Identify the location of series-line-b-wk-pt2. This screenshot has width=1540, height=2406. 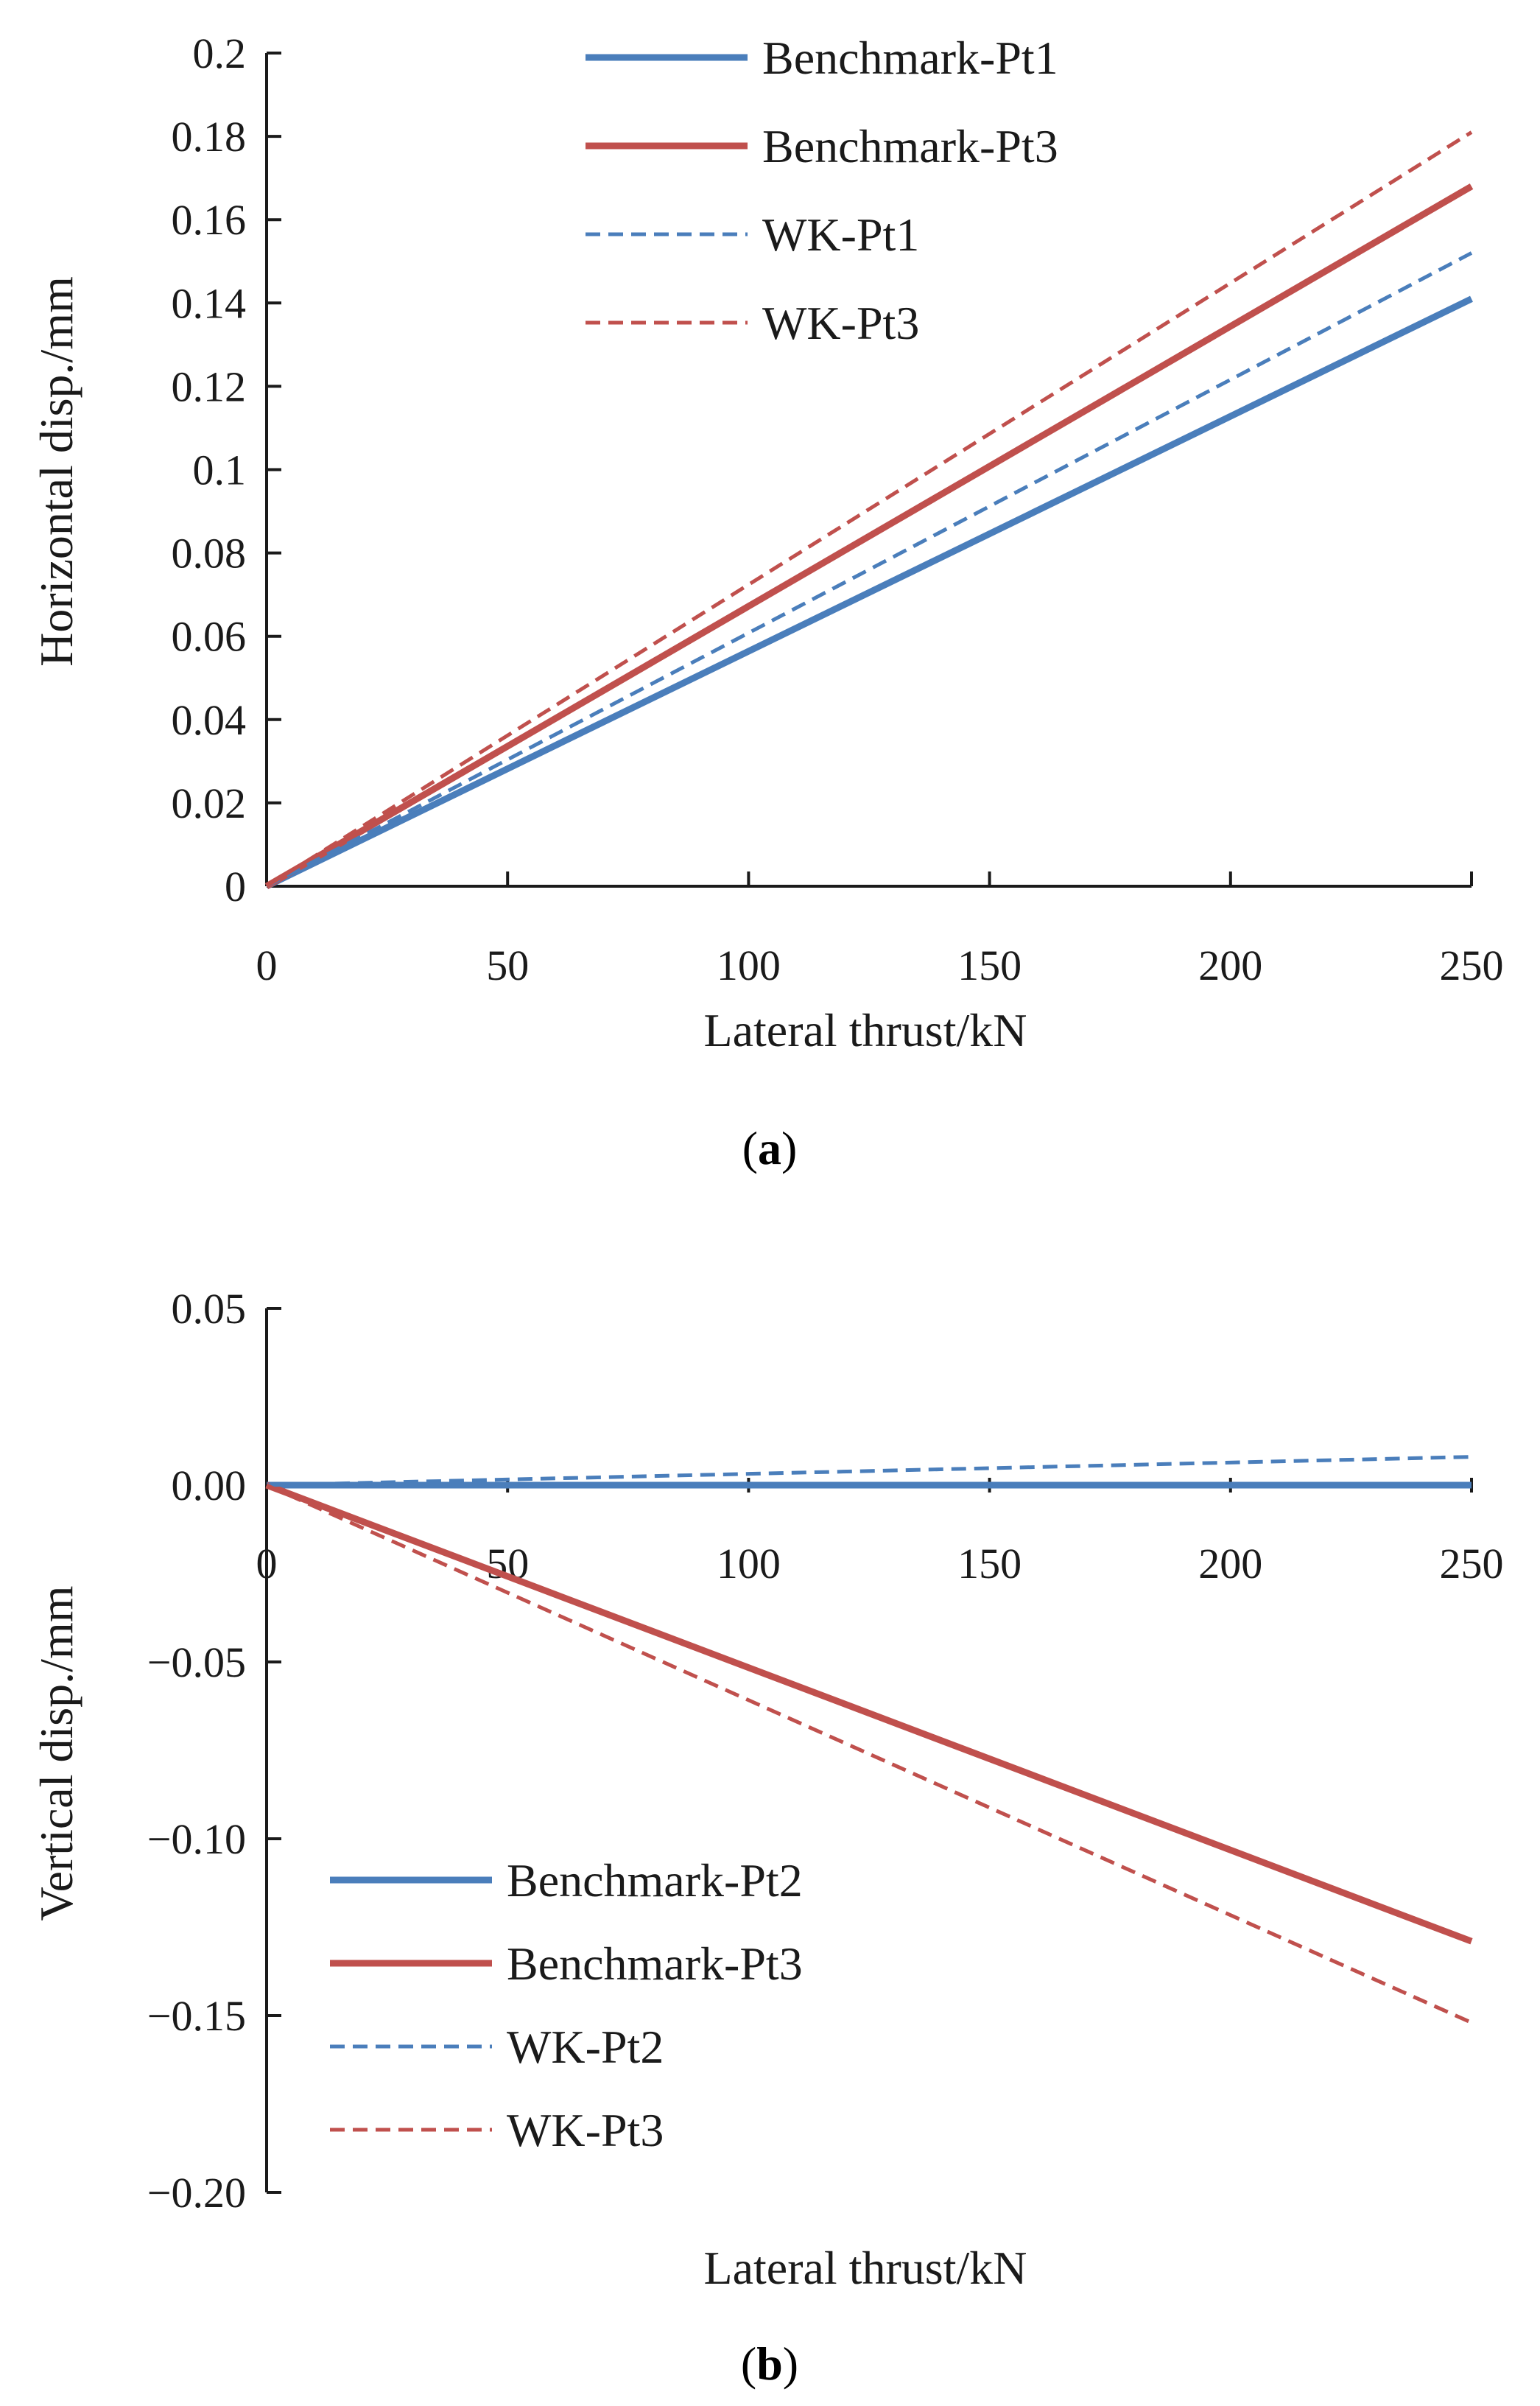
(869, 1471).